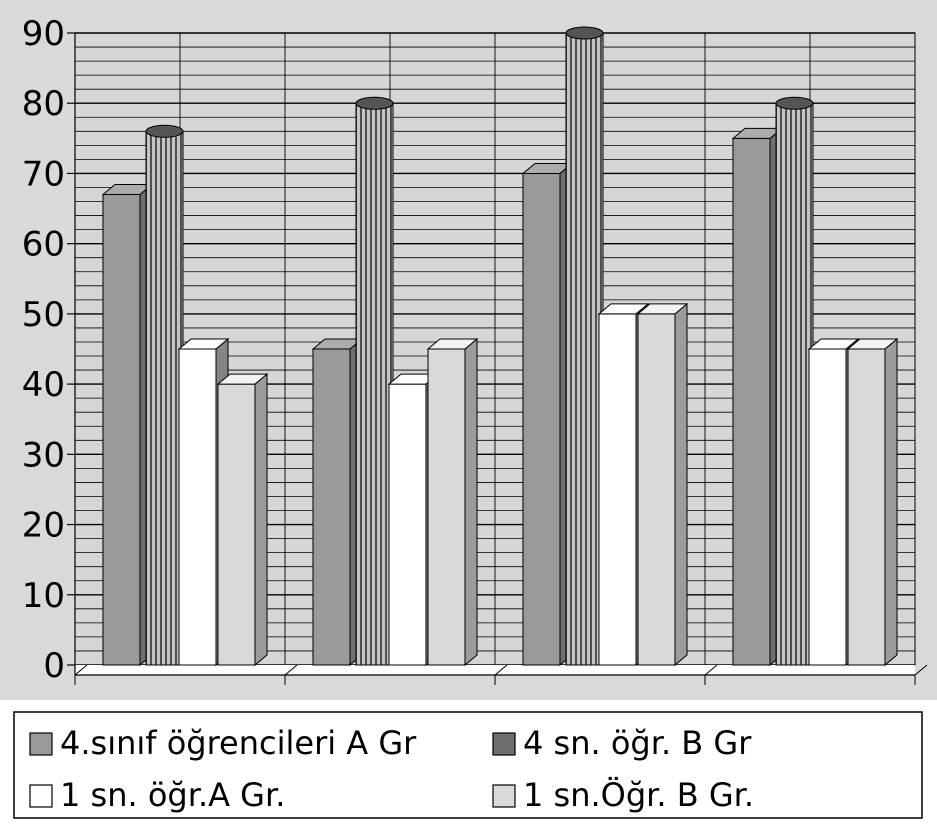 The image size is (937, 832). Describe the element at coordinates (638, 795) in the screenshot. I see `legend-label: 1 sn.Öğr. B Gr.` at that location.